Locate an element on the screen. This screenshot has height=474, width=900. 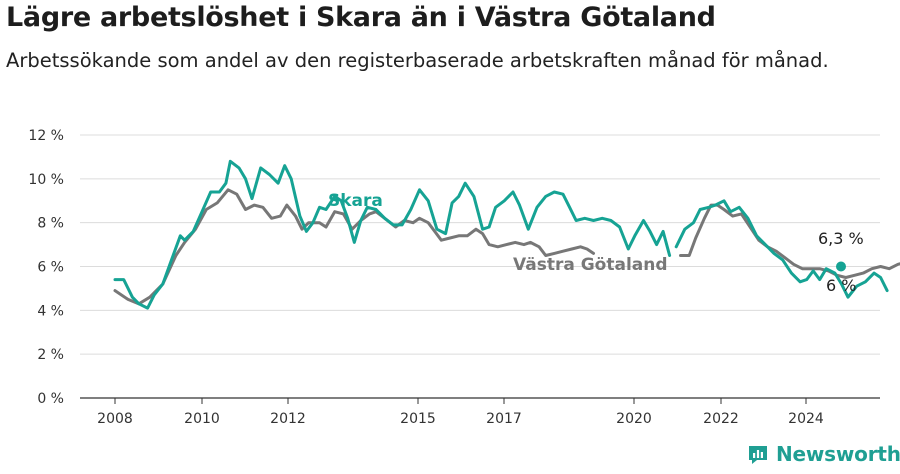
y-axis-ticks: 0 % 2 % 4 % 6 % 8 % 10 % 12 % is located at coordinates (46, 267).